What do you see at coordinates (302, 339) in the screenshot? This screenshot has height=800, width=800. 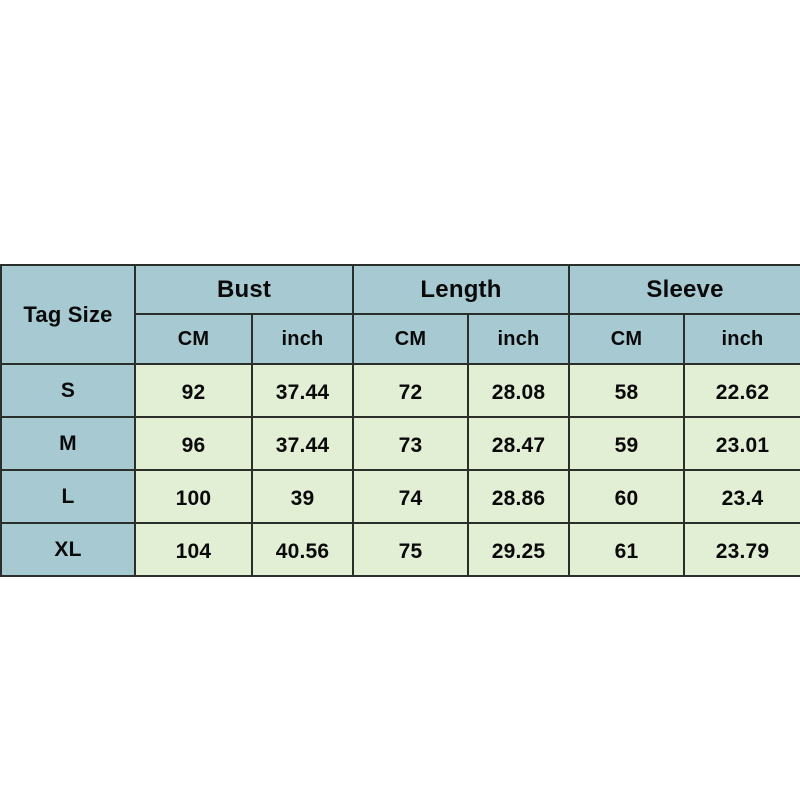 I see `header-unit-bust-inch: inch` at bounding box center [302, 339].